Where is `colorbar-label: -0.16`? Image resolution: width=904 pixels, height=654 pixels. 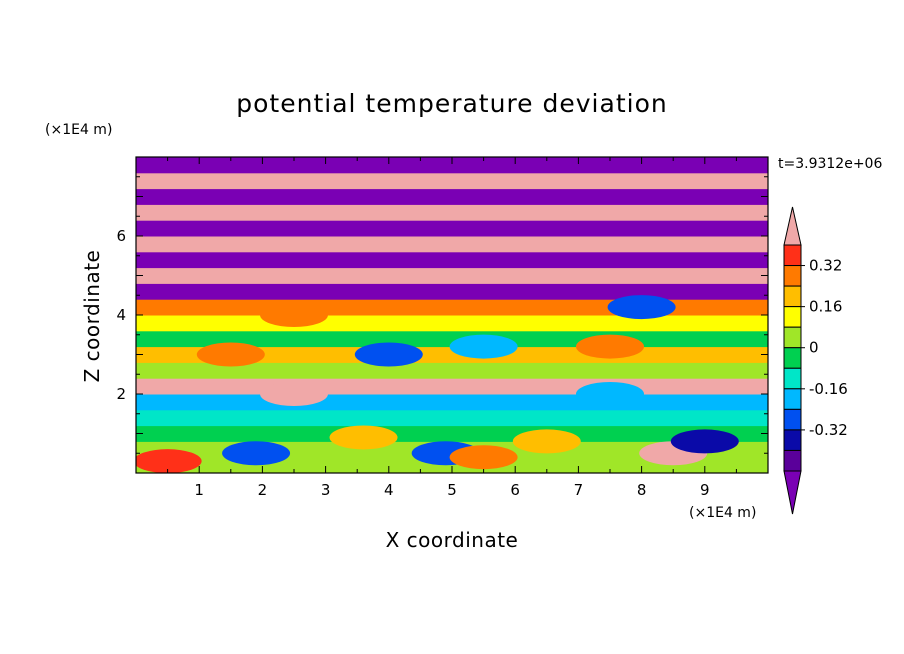
colorbar-label: -0.16 is located at coordinates (828, 389).